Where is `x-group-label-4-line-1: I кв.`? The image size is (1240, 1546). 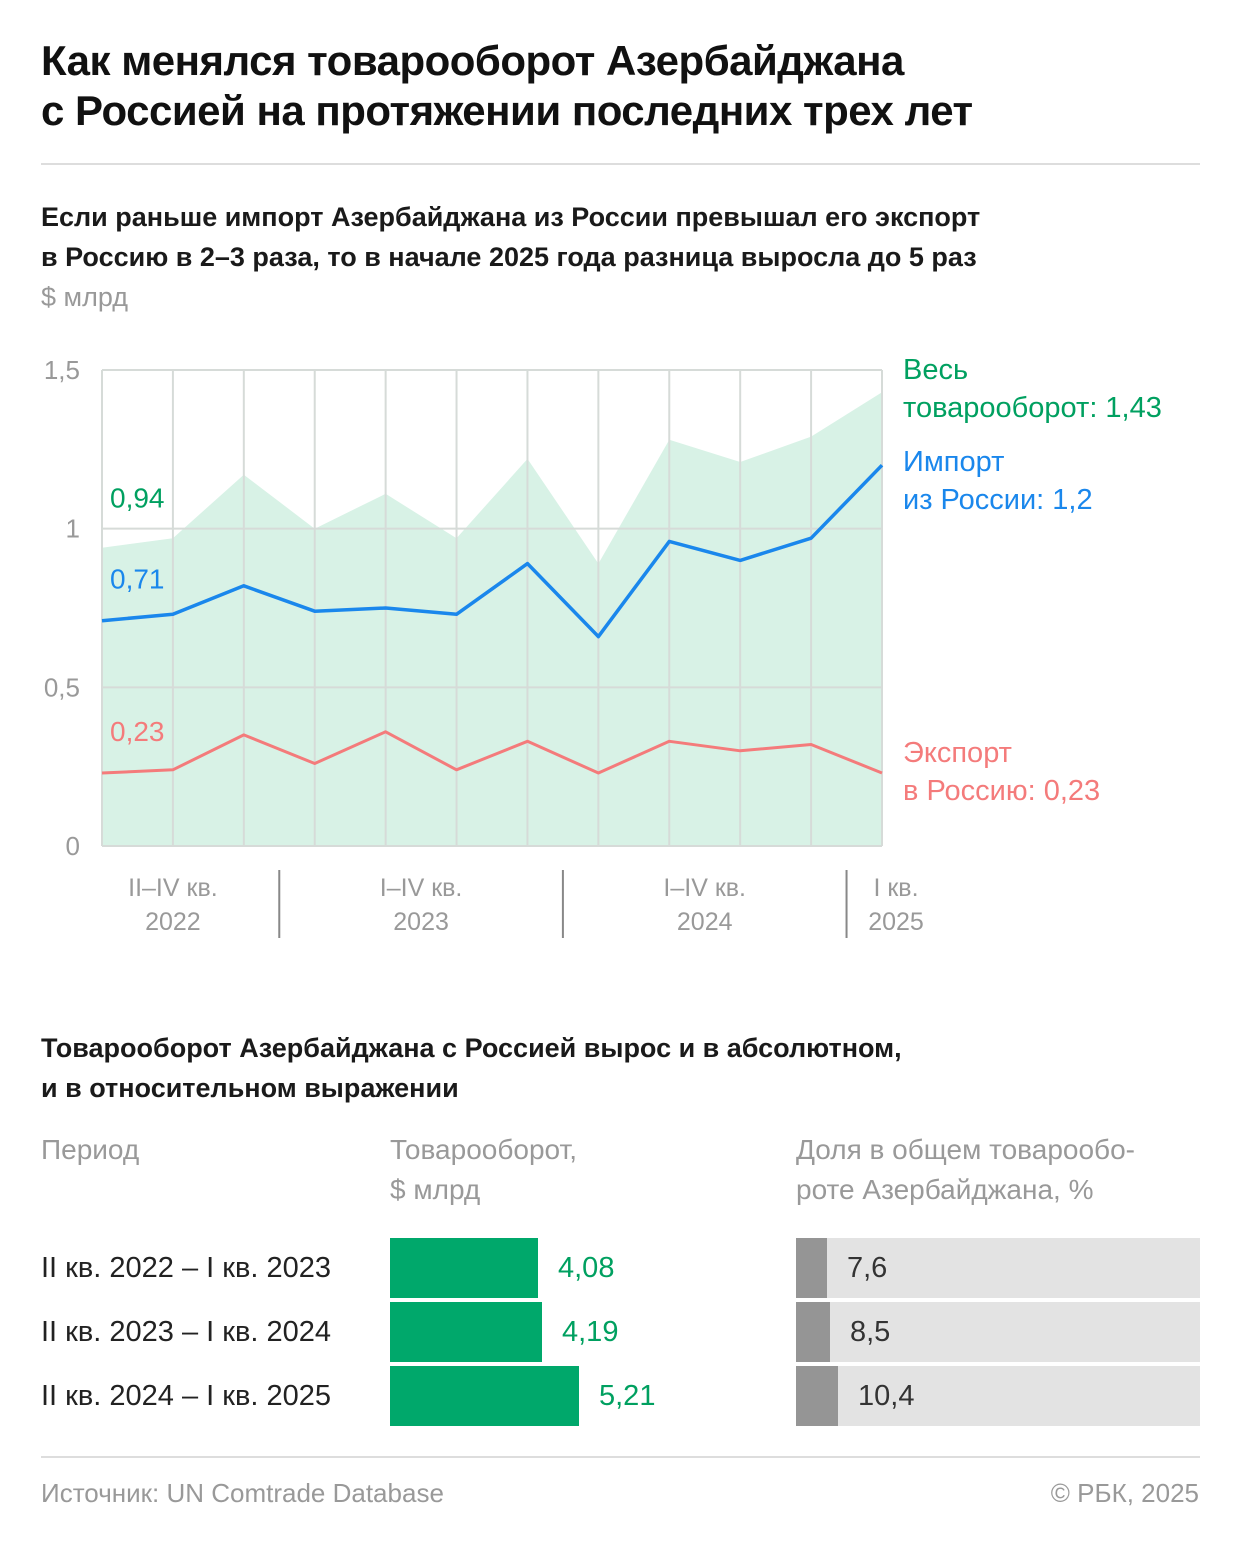
x-group-label-4-line-1: I кв. is located at coordinates (895, 888).